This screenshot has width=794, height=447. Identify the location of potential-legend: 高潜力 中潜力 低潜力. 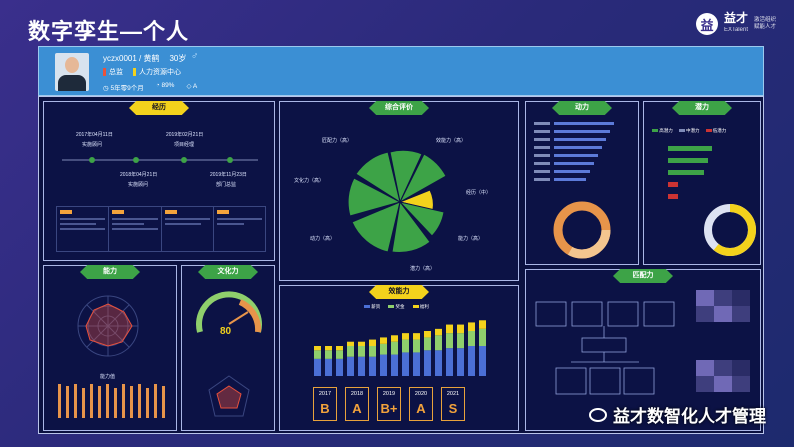
(689, 131).